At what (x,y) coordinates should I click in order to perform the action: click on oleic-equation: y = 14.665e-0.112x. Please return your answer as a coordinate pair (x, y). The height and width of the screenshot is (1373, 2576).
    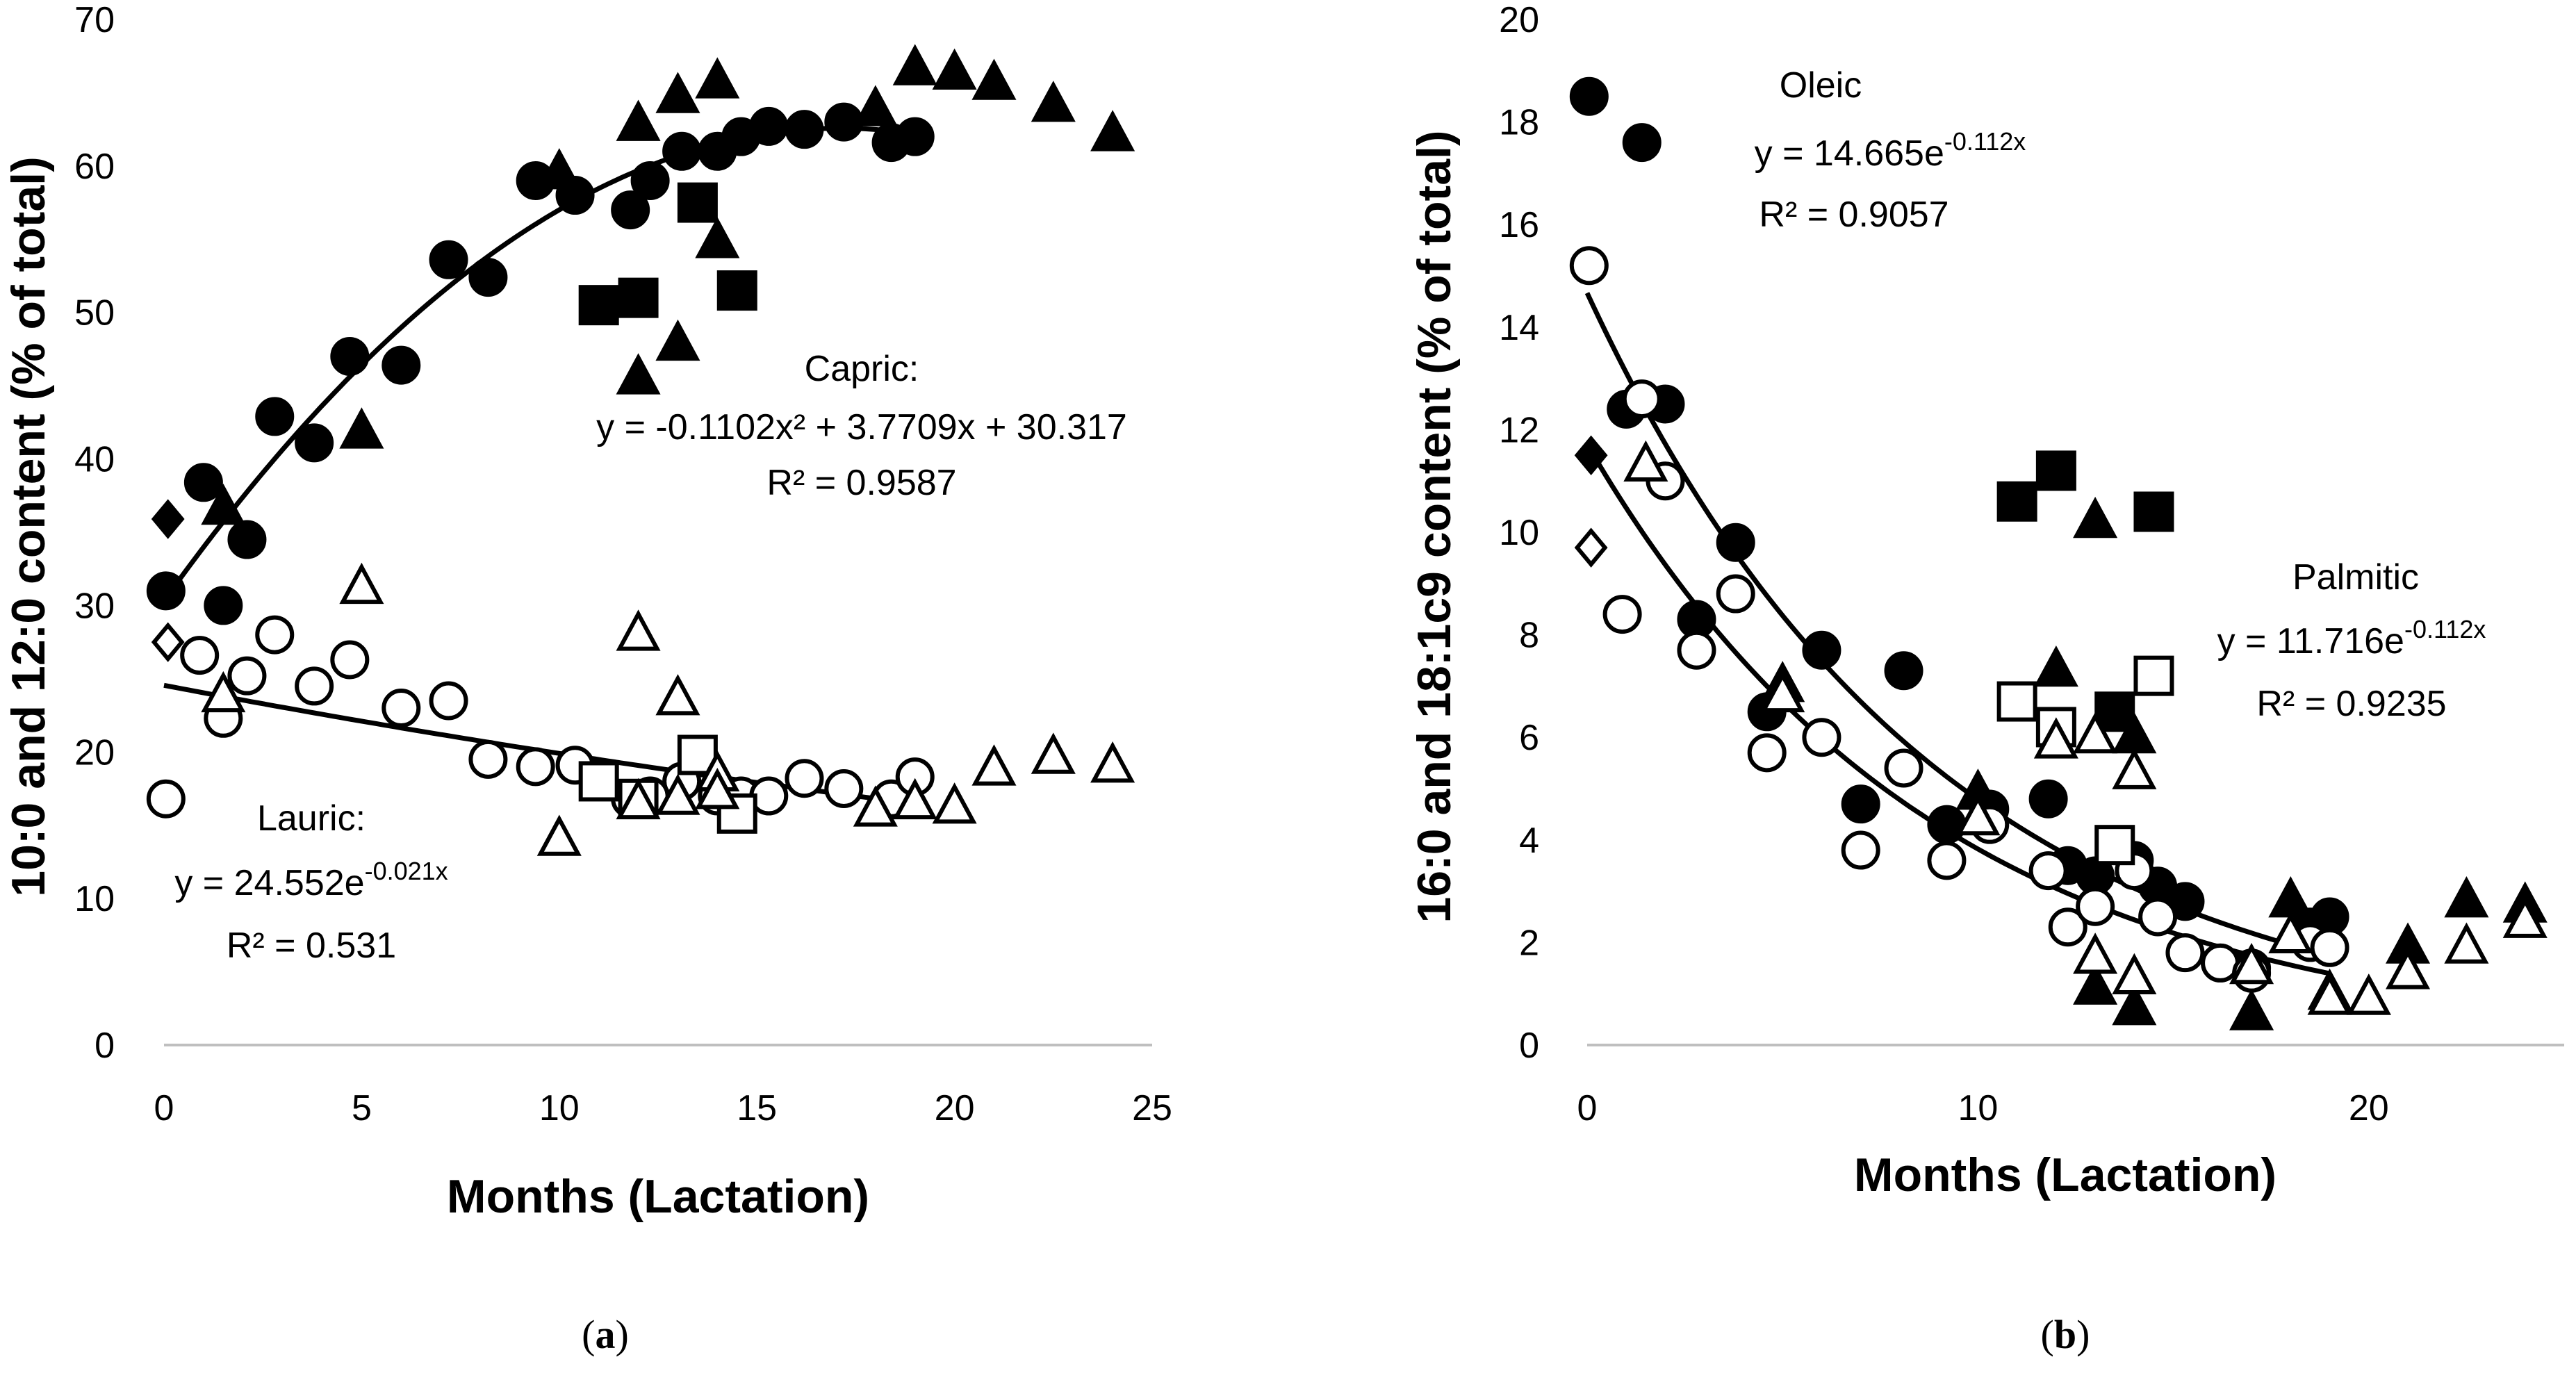
    Looking at the image, I should click on (1890, 150).